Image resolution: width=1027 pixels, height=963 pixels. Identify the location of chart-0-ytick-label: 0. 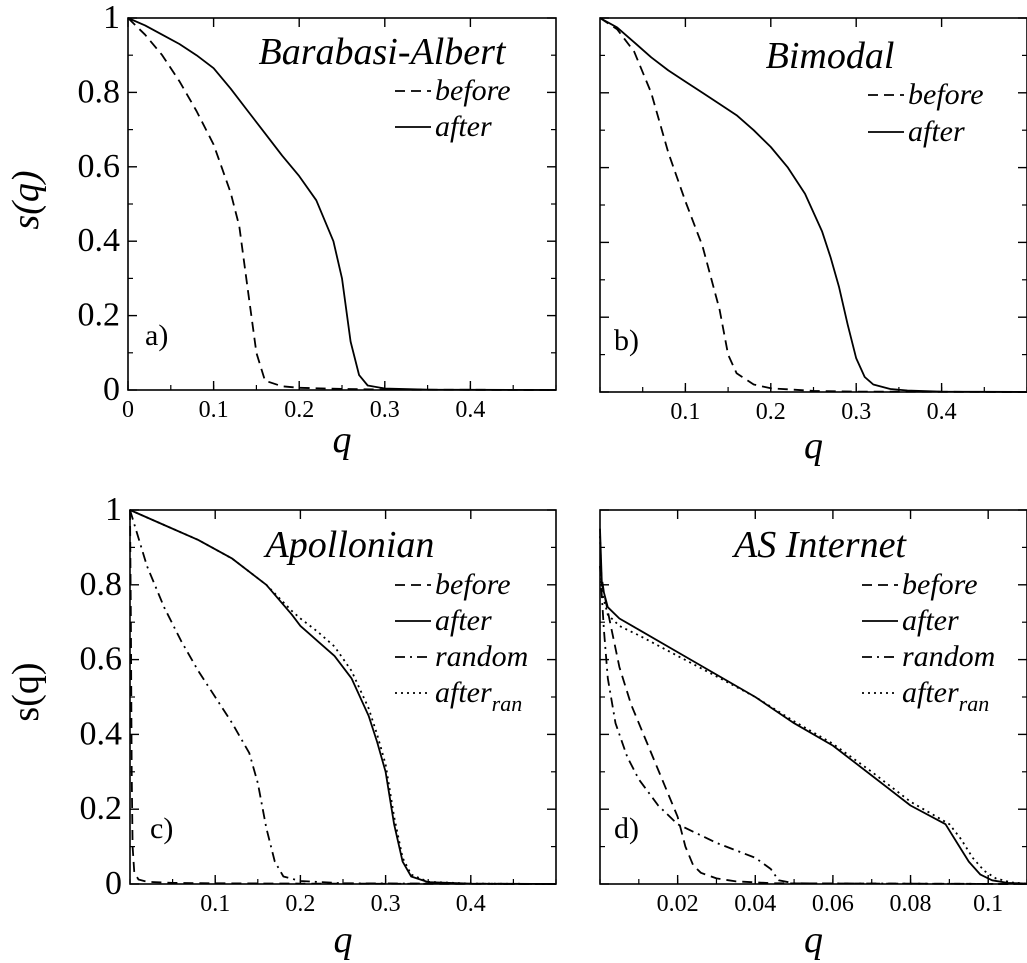
(111, 389).